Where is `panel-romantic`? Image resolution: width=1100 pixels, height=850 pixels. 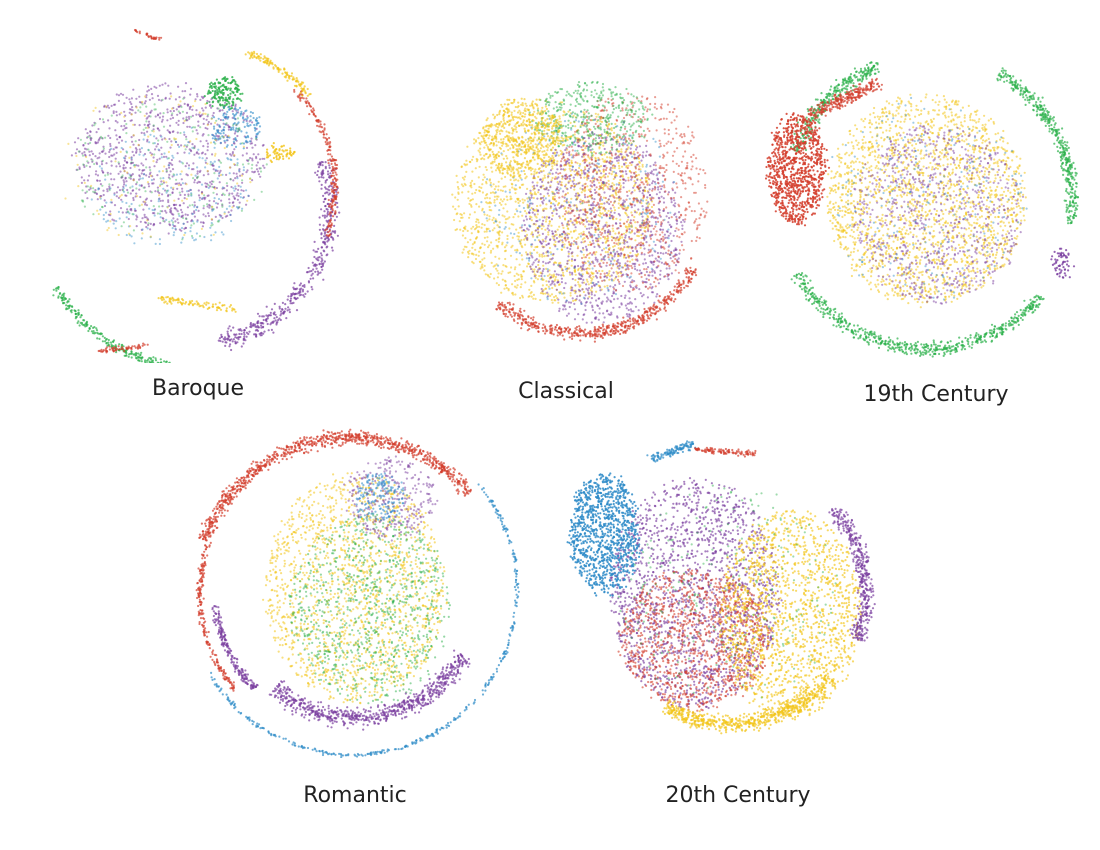
panel-romantic is located at coordinates (352, 588).